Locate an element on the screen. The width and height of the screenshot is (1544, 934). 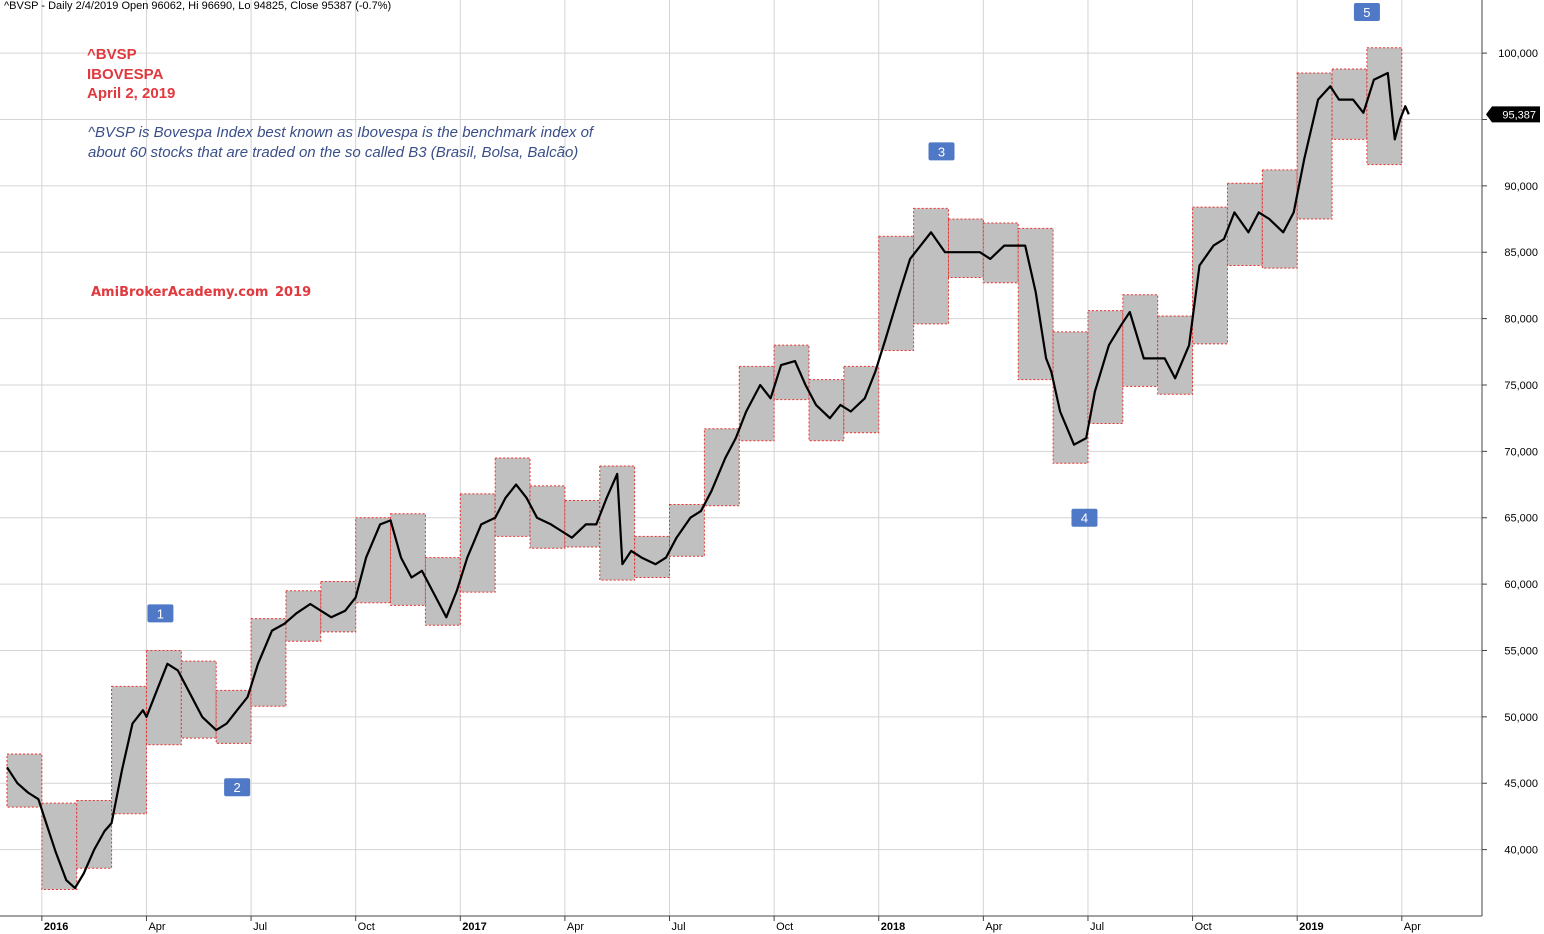
y-tick-label: 75,000 is located at coordinates (1521, 386).